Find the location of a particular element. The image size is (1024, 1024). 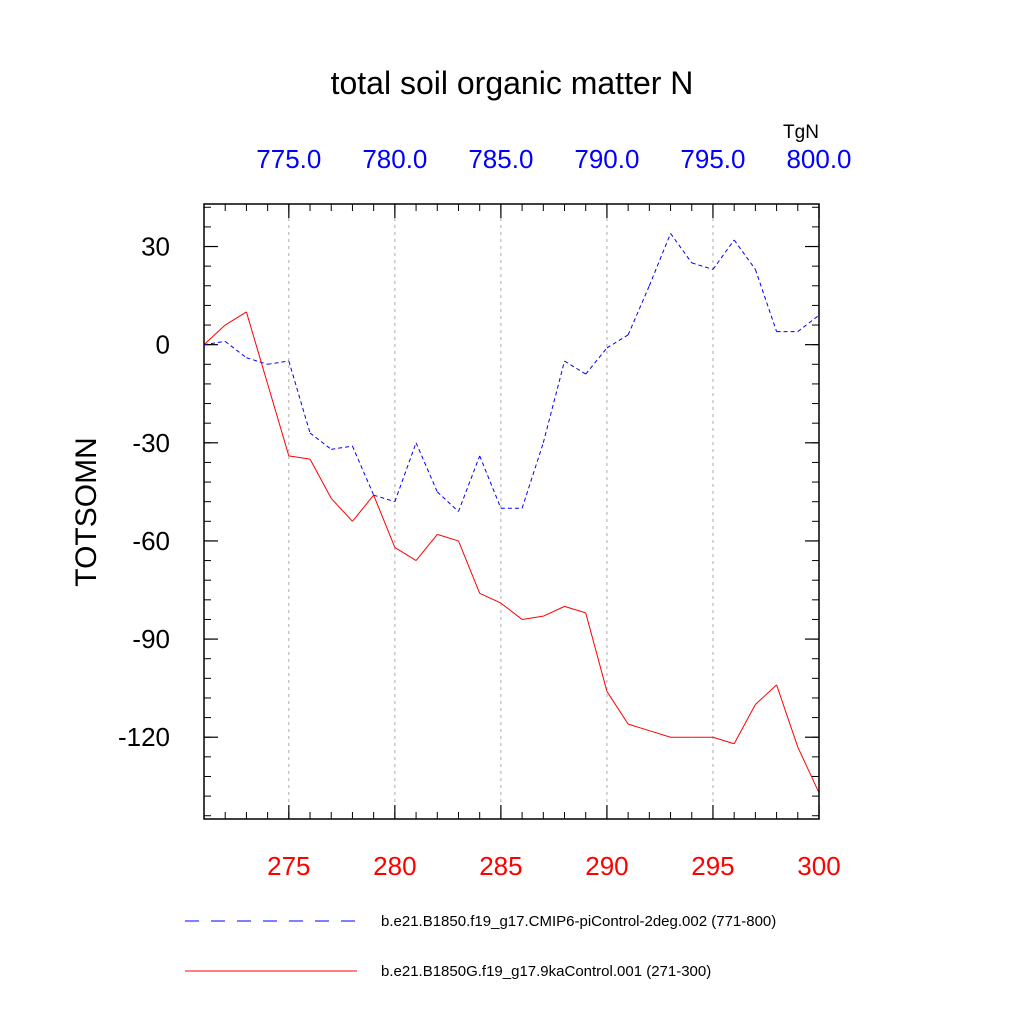

x-top-tick-label-785: 785.0 is located at coordinates (500, 159).